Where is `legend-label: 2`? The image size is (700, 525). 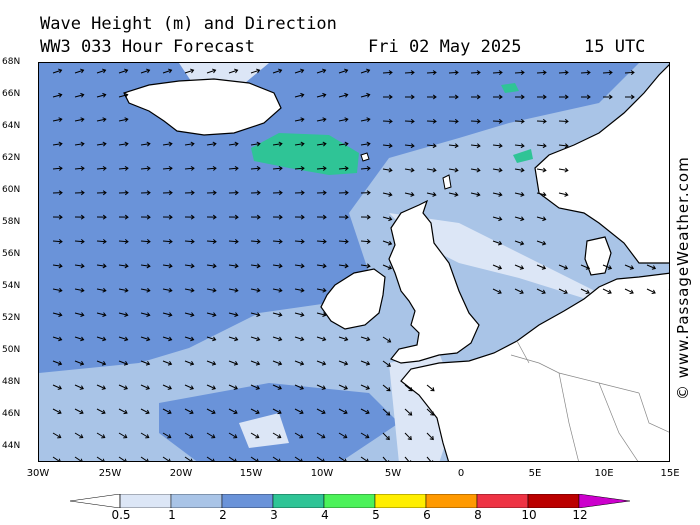
legend-label: 2 is located at coordinates (223, 515).